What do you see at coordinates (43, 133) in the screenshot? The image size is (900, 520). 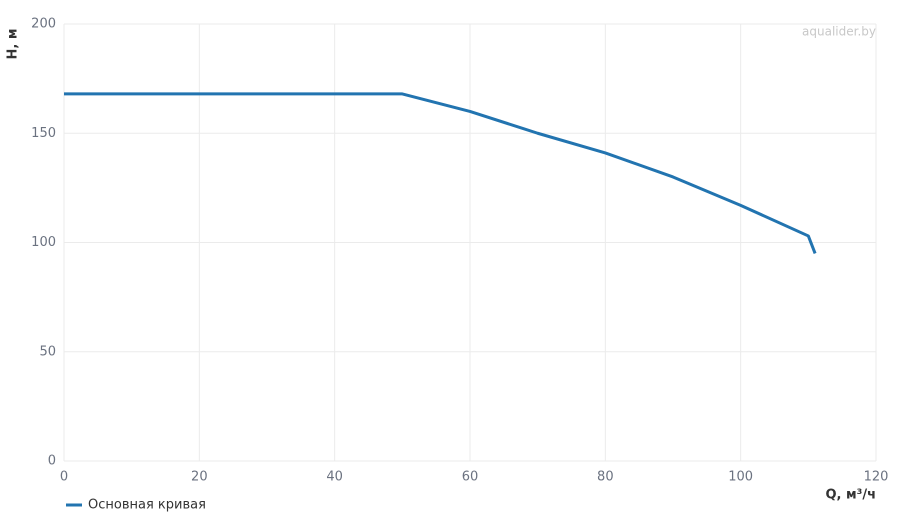 I see `y-tick-label: 150` at bounding box center [43, 133].